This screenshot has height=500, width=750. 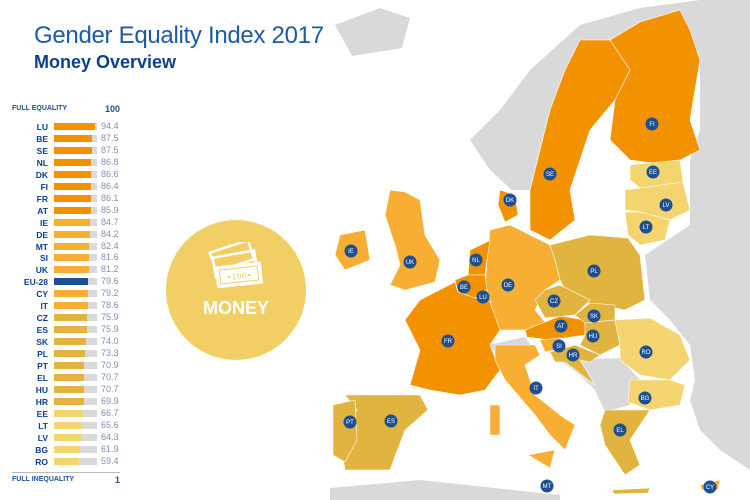 What do you see at coordinates (41, 401) in the screenshot?
I see `country-code: HR` at bounding box center [41, 401].